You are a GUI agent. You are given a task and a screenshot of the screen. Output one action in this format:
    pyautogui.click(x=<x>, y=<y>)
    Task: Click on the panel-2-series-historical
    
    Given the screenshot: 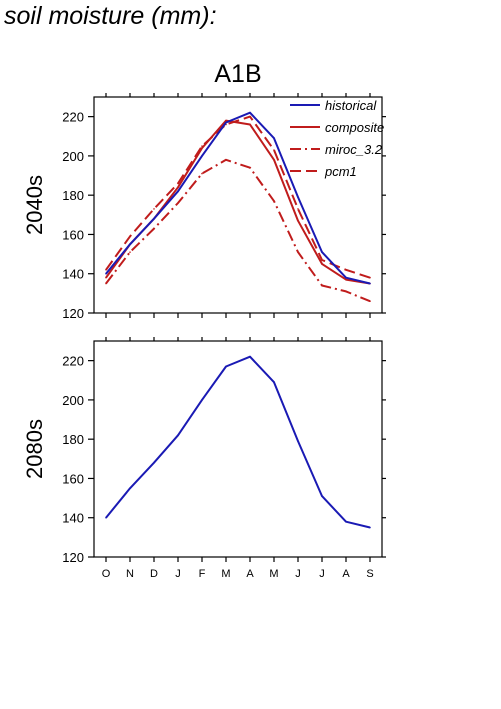 What is the action you would take?
    pyautogui.click(x=238, y=442)
    